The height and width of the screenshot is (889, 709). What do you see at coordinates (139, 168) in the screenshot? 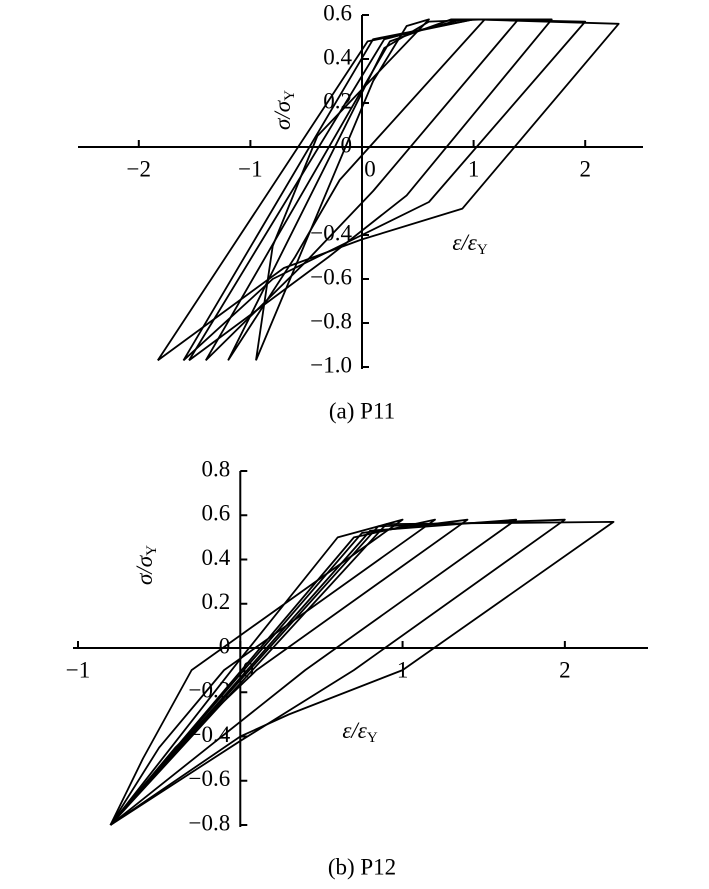
I see `x-tick-label: −2` at bounding box center [139, 168].